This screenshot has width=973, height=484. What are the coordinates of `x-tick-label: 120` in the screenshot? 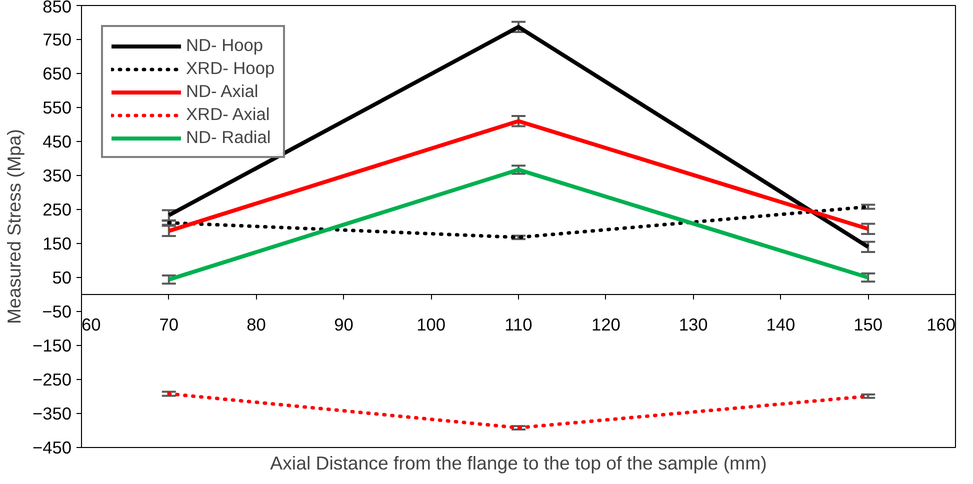 It's located at (605, 324).